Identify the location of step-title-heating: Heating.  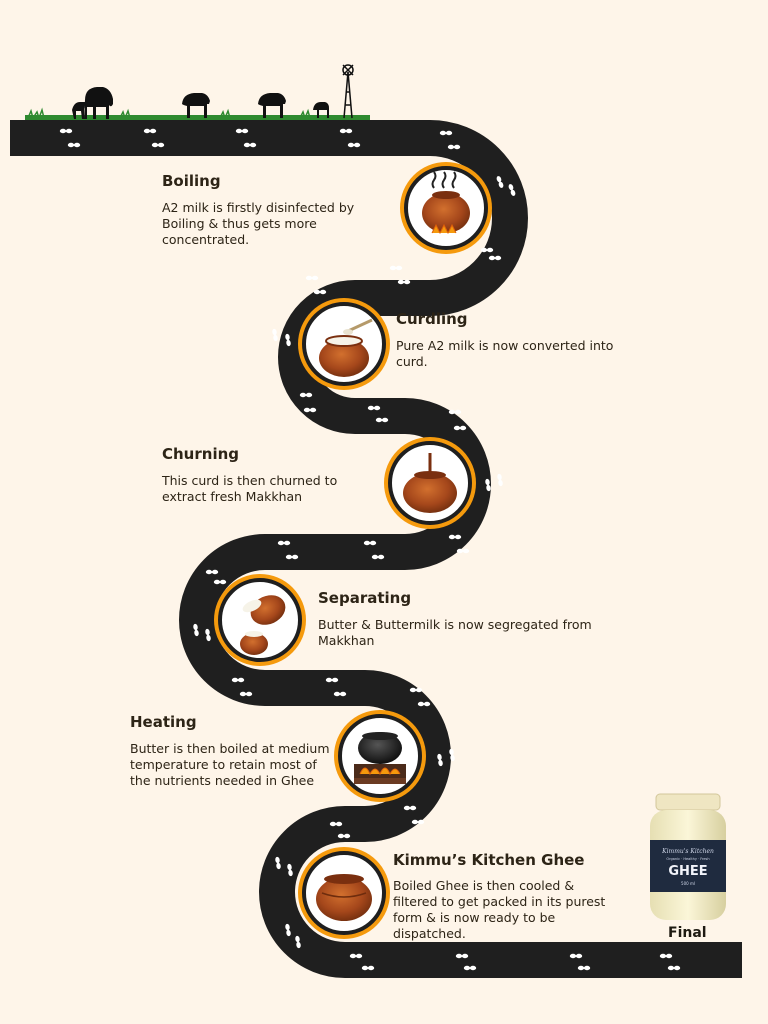
(163, 722).